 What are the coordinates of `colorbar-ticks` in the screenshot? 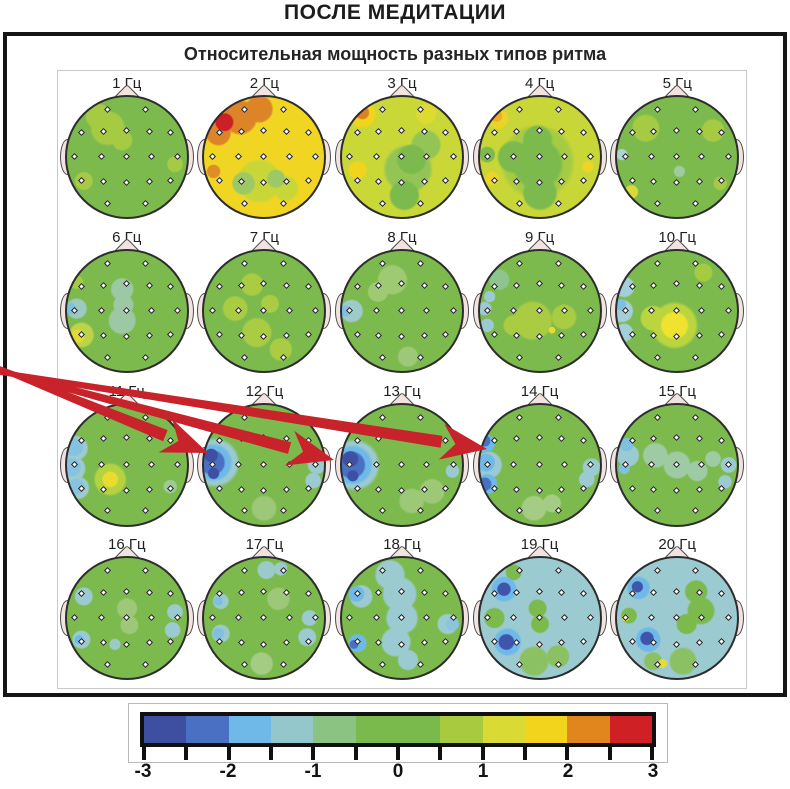 It's located at (398, 753).